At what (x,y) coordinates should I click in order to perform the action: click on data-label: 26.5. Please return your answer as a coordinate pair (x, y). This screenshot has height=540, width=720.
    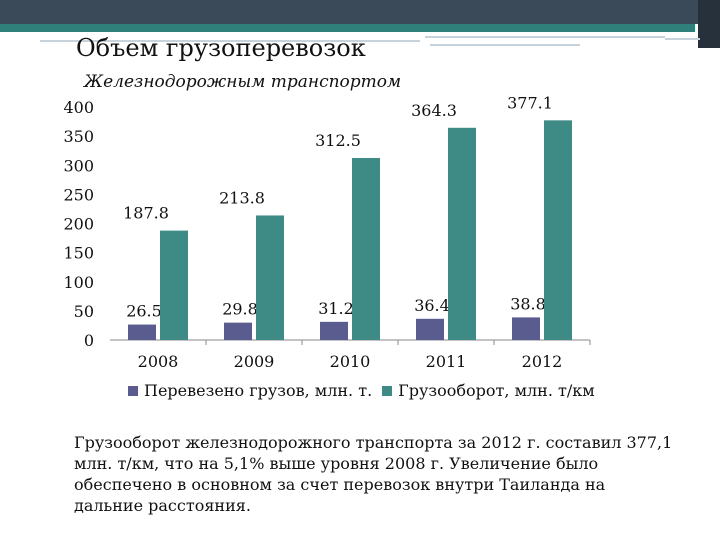
    Looking at the image, I should click on (144, 311).